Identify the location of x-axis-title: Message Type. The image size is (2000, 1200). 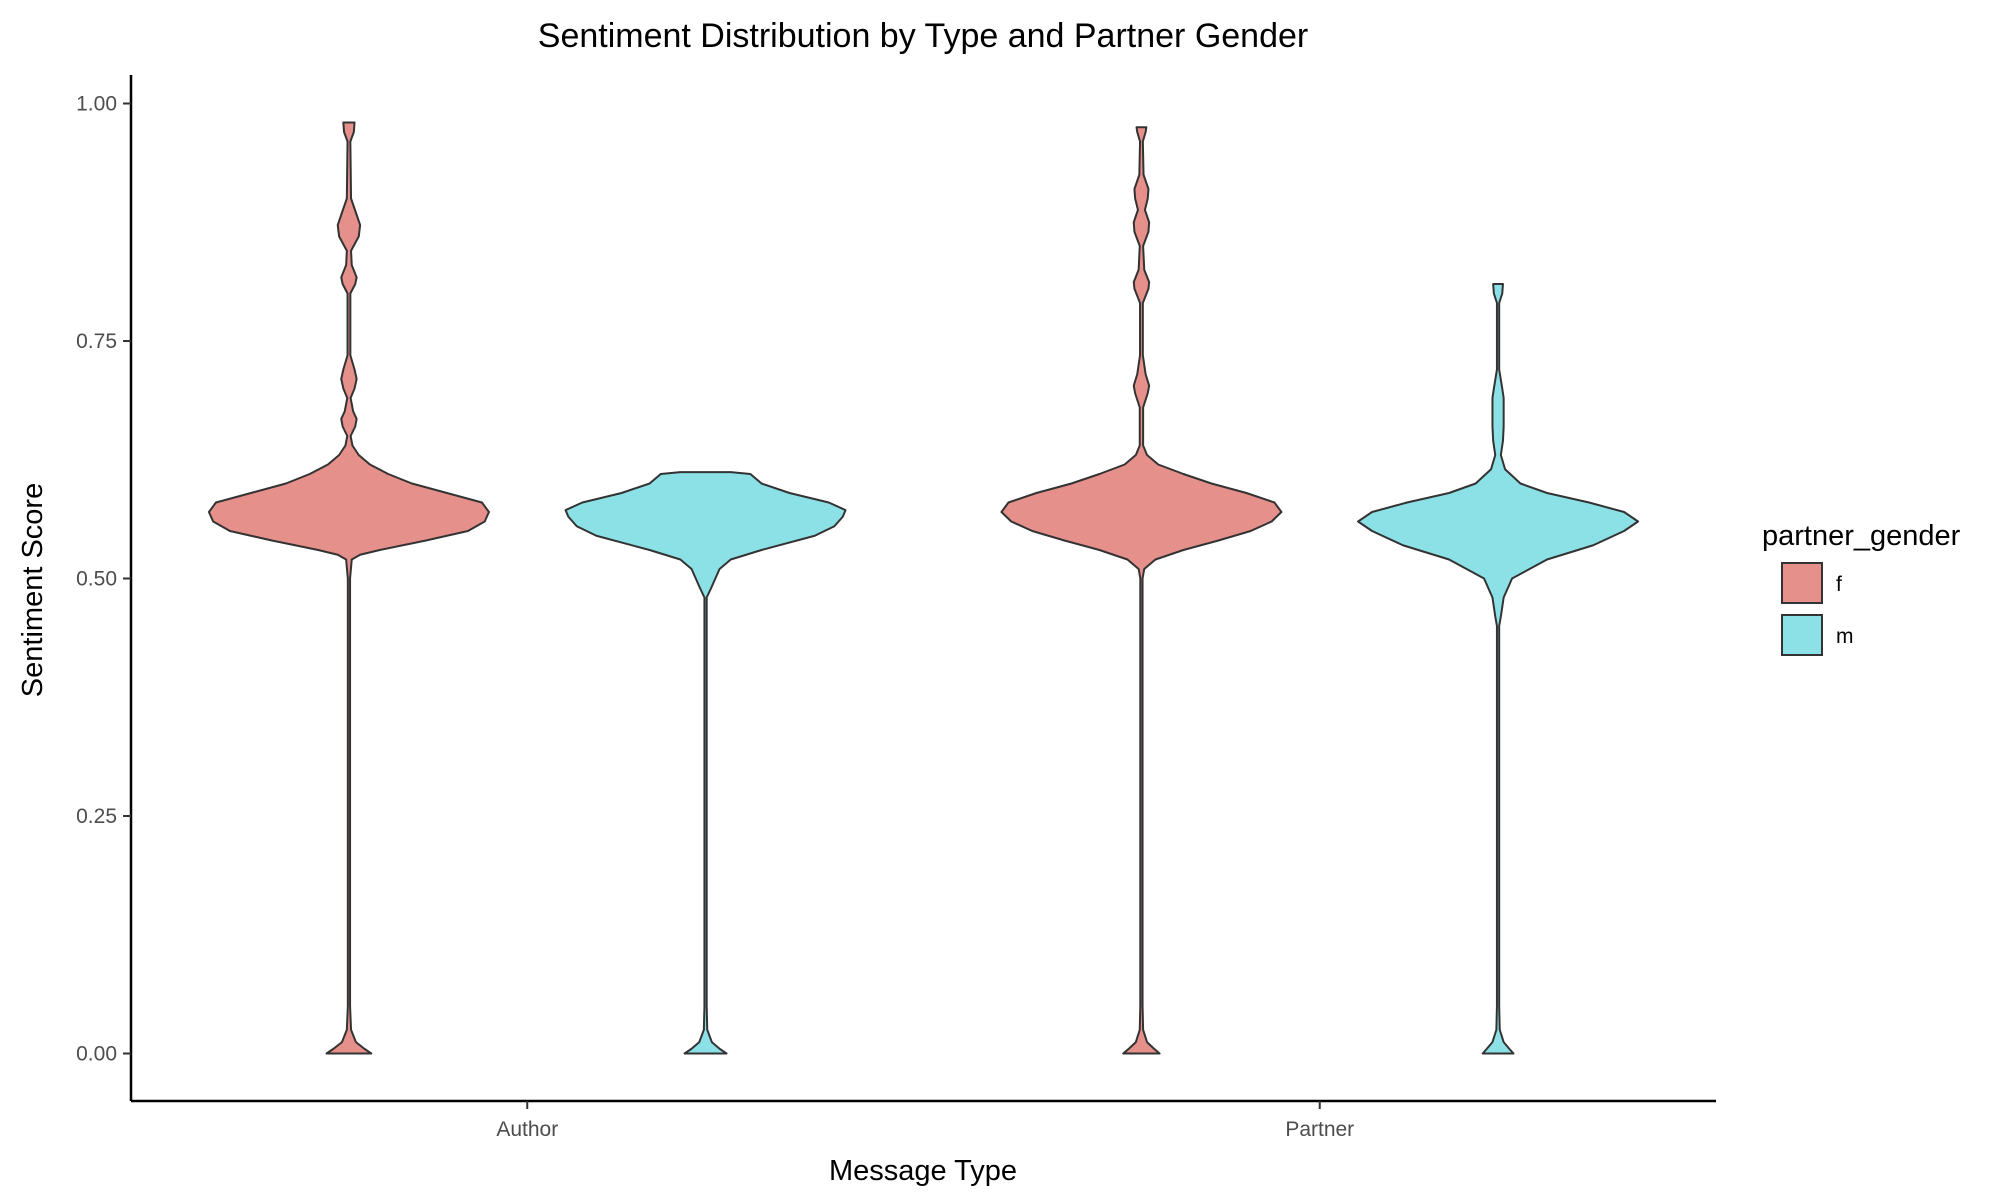
(923, 1171).